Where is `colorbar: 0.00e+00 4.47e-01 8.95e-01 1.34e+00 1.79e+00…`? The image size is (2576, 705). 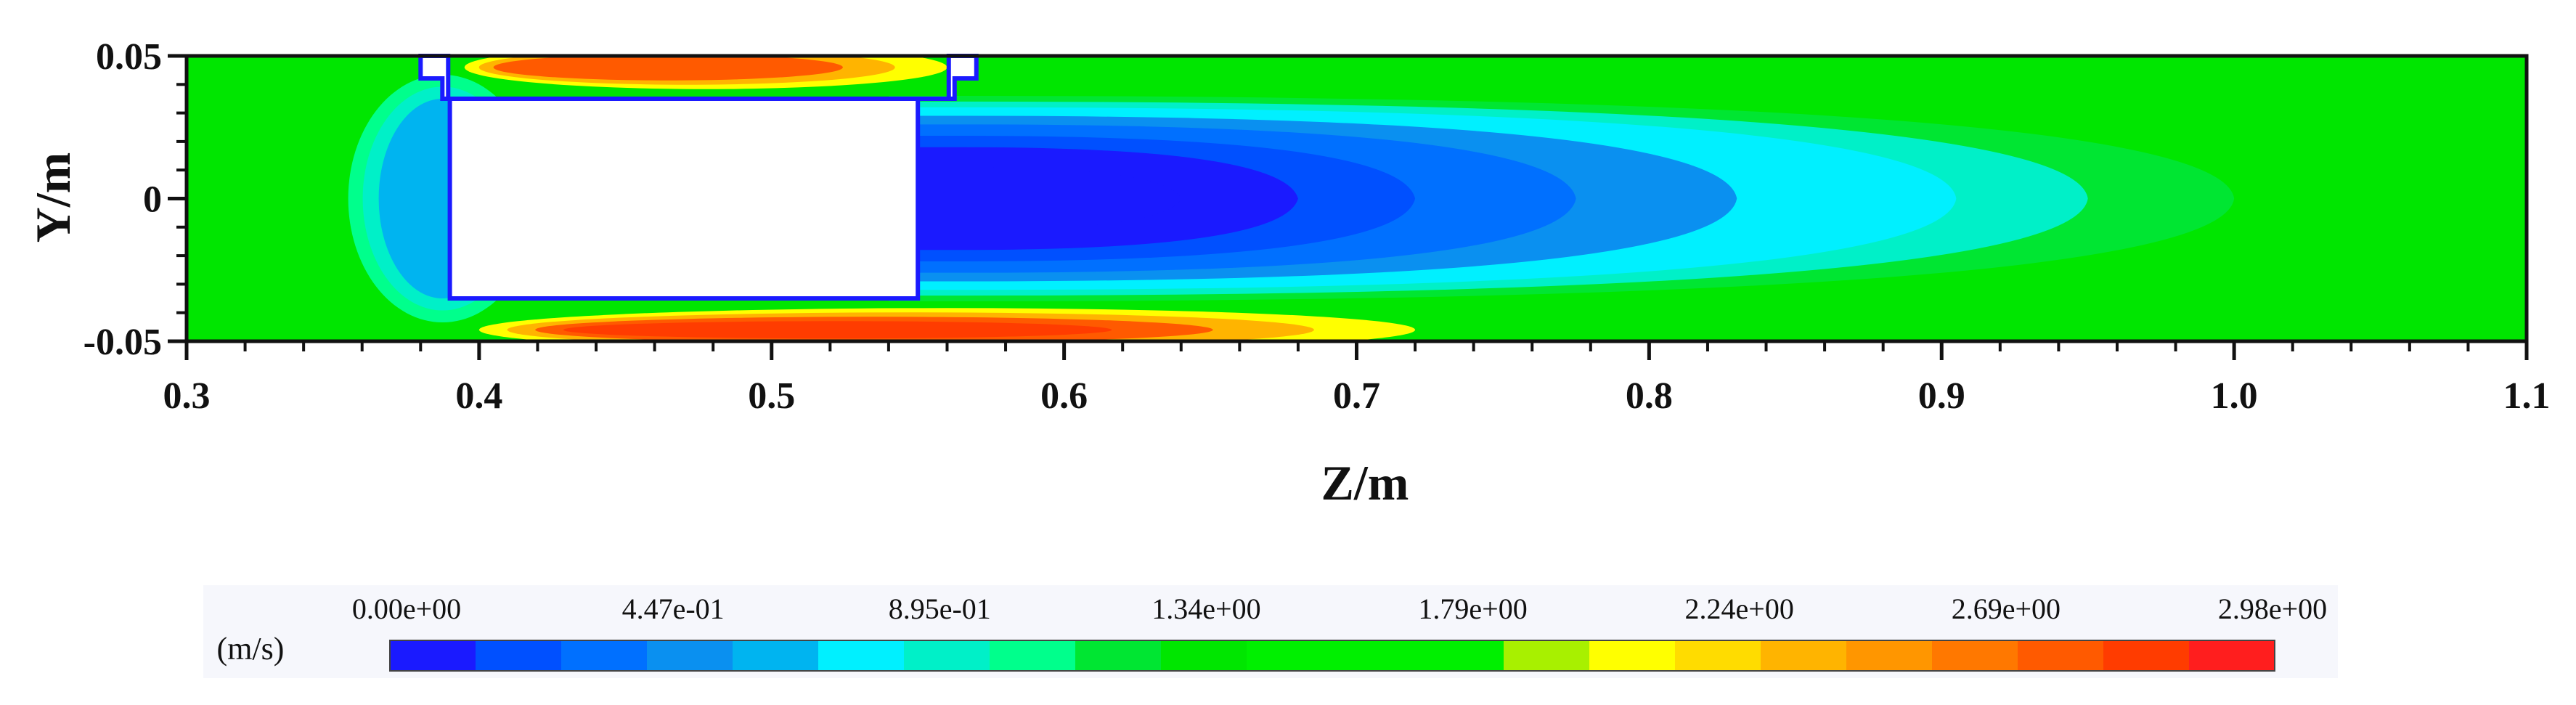 colorbar: 0.00e+00 4.47e-01 8.95e-01 1.34e+00 1.79e+00… is located at coordinates (1270, 631).